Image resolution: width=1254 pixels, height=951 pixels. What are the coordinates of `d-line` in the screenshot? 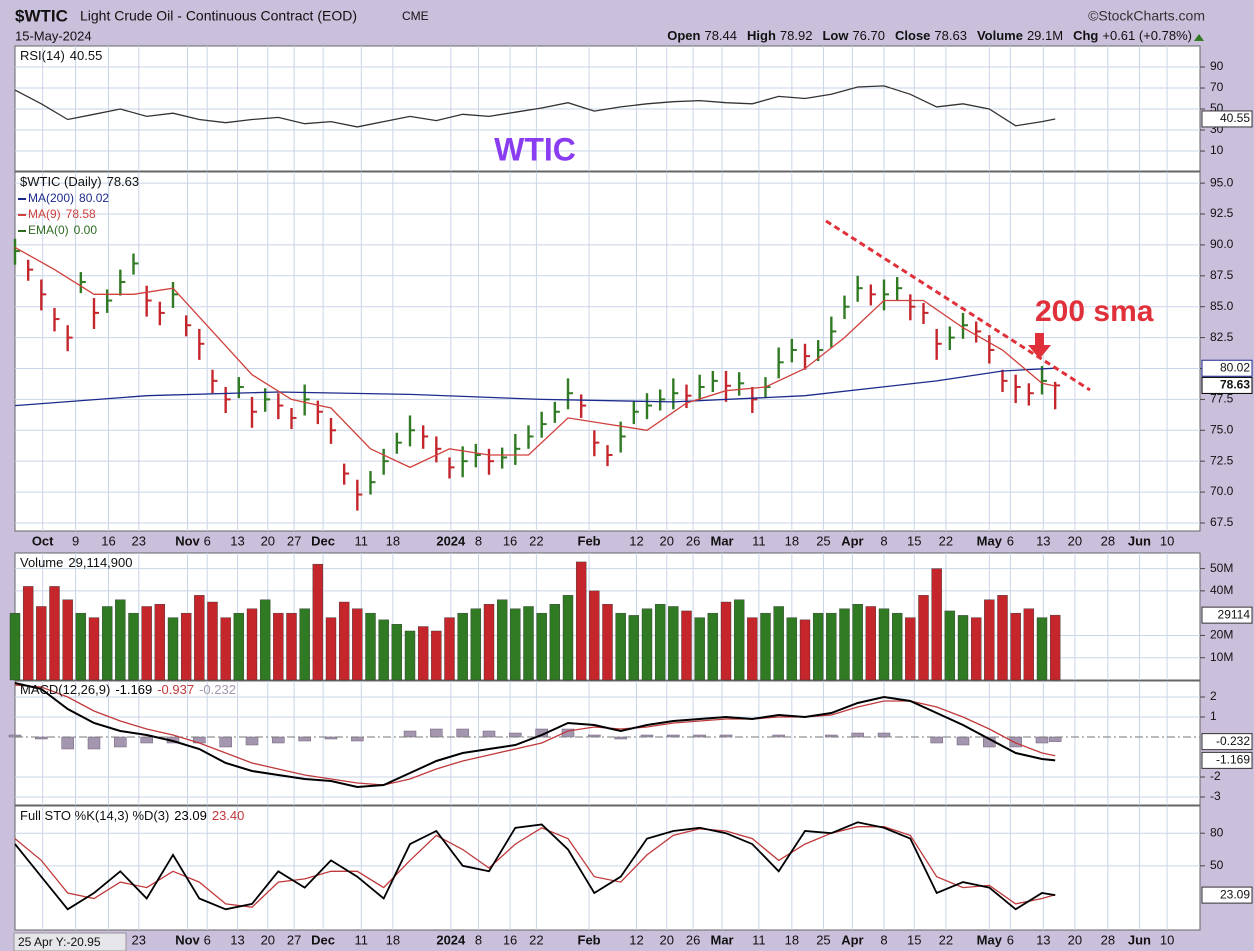 It's located at (535, 867).